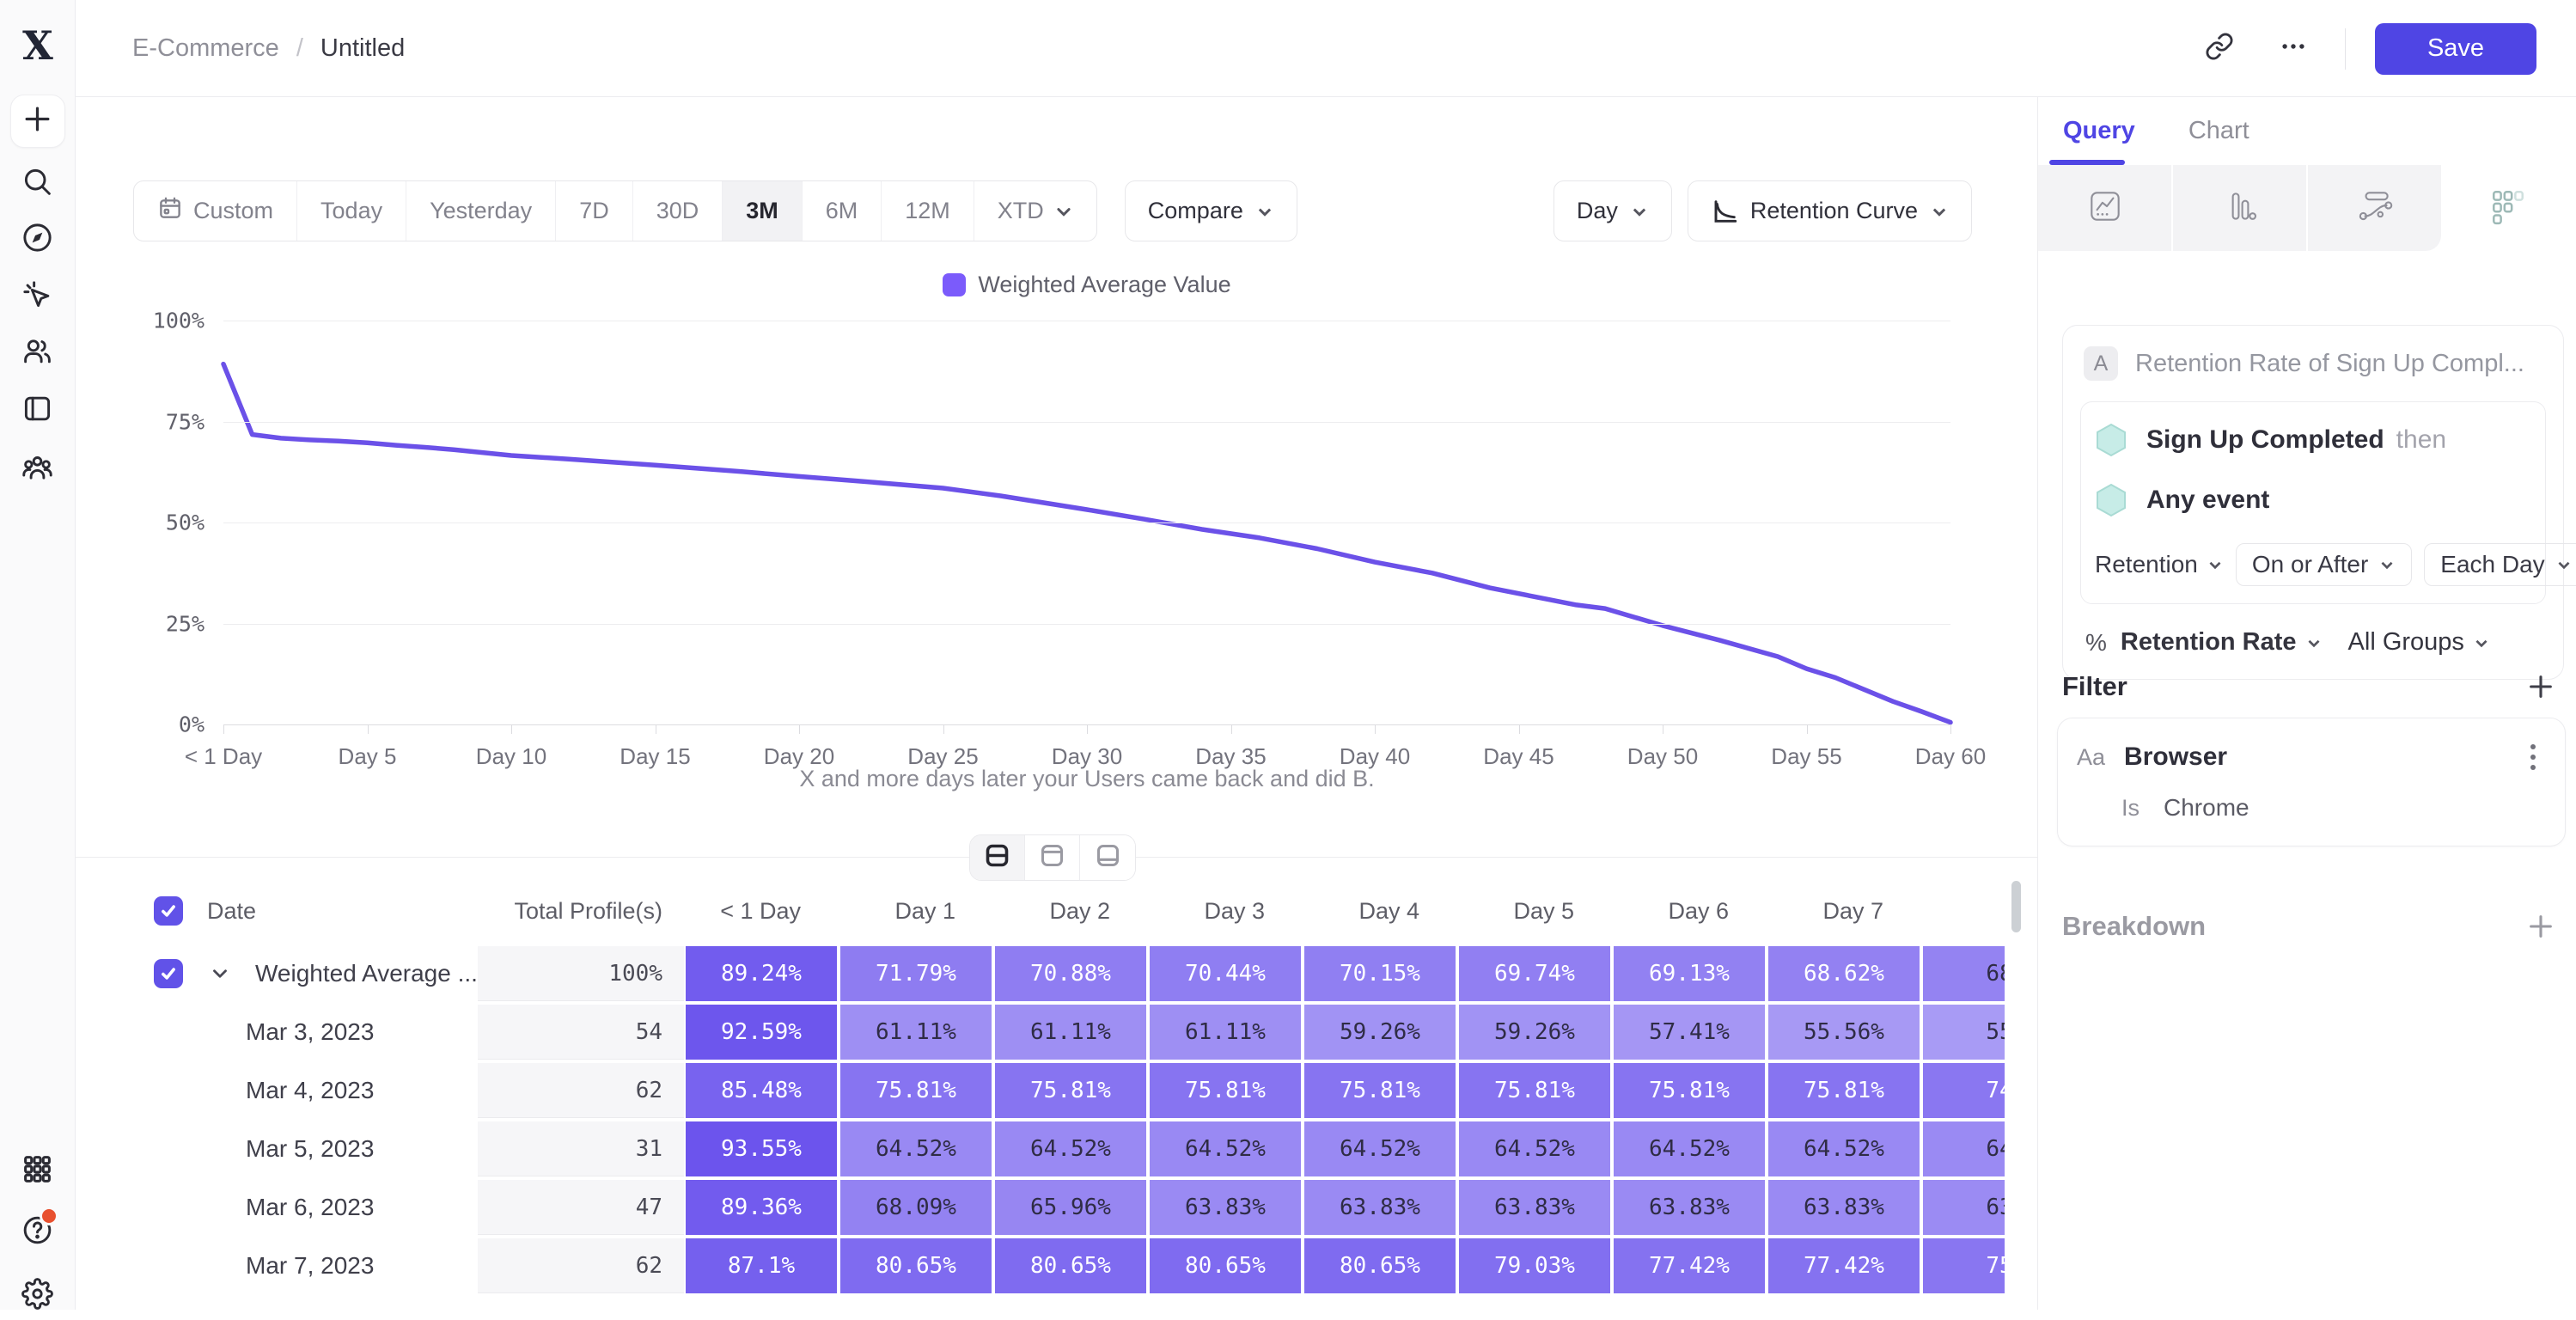 The height and width of the screenshot is (1320, 2576). I want to click on retention-cell: 85.48%, so click(761, 1090).